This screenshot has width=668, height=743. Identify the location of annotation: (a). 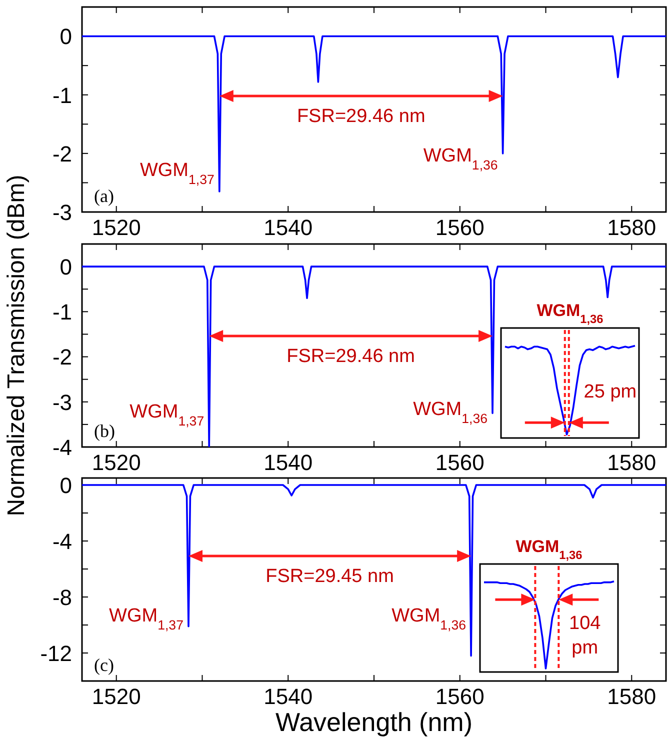
(104, 196).